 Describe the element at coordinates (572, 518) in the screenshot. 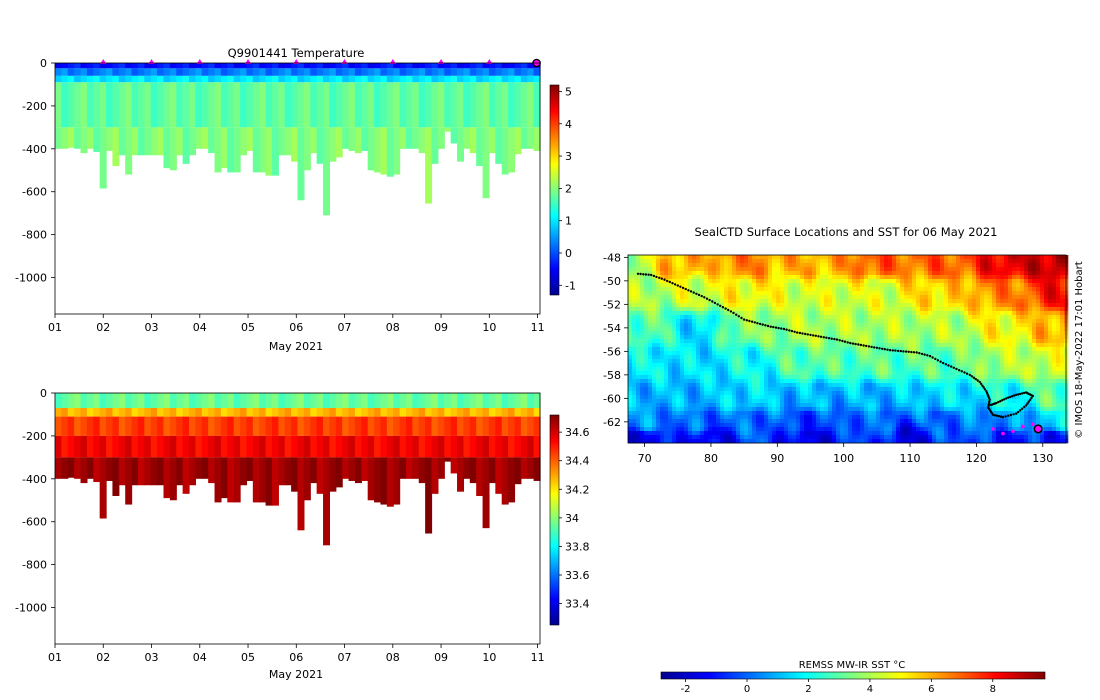

I see `colorbar-tick-label: 34` at that location.